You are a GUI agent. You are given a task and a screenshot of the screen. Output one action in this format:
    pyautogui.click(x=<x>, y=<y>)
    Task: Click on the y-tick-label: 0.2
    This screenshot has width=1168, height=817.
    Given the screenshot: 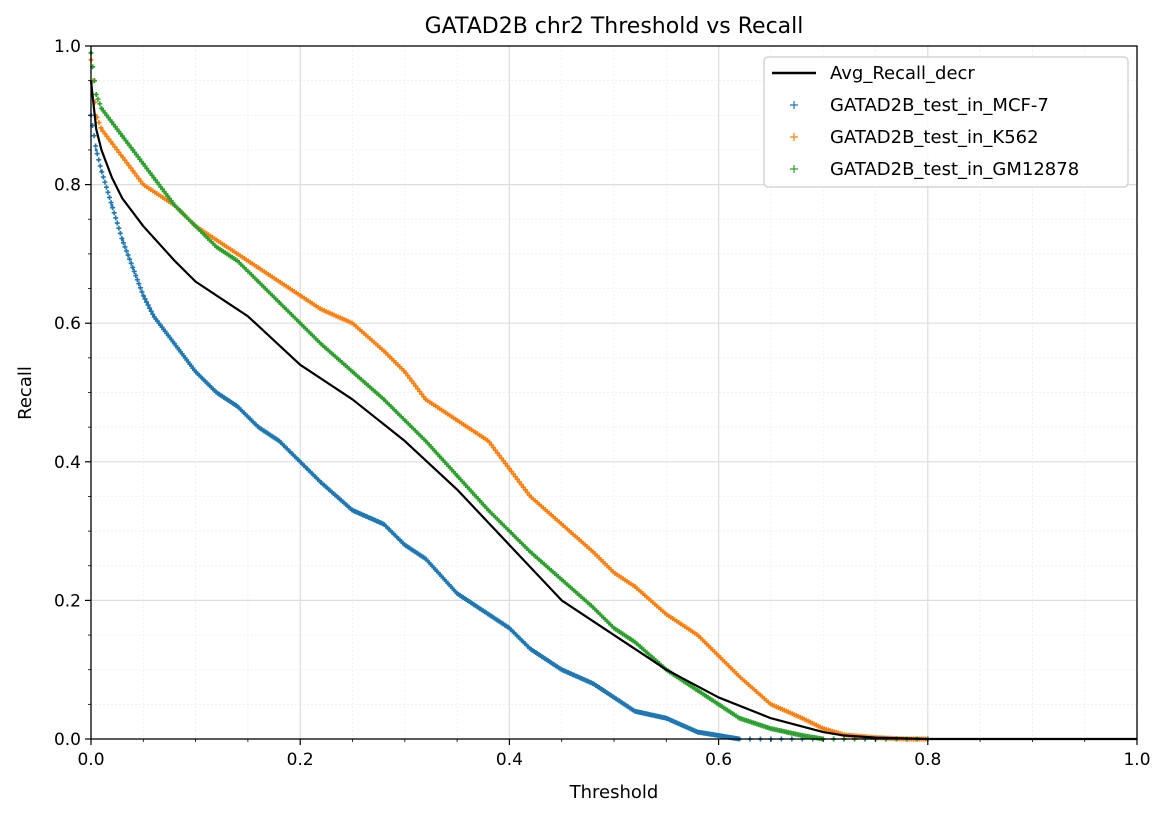 What is the action you would take?
    pyautogui.click(x=67, y=601)
    